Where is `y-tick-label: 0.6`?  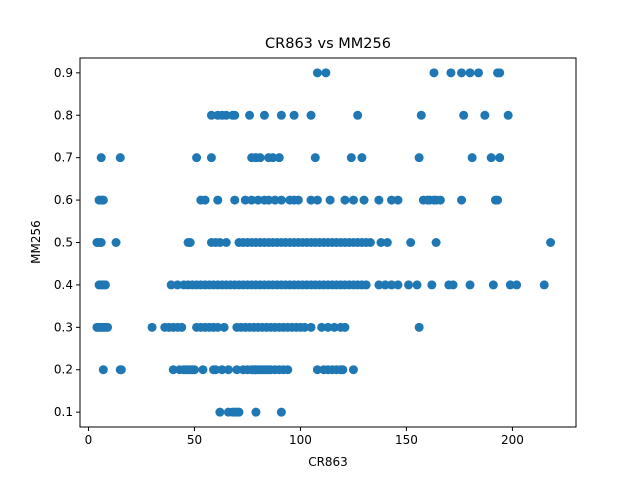
y-tick-label: 0.6 is located at coordinates (63, 200).